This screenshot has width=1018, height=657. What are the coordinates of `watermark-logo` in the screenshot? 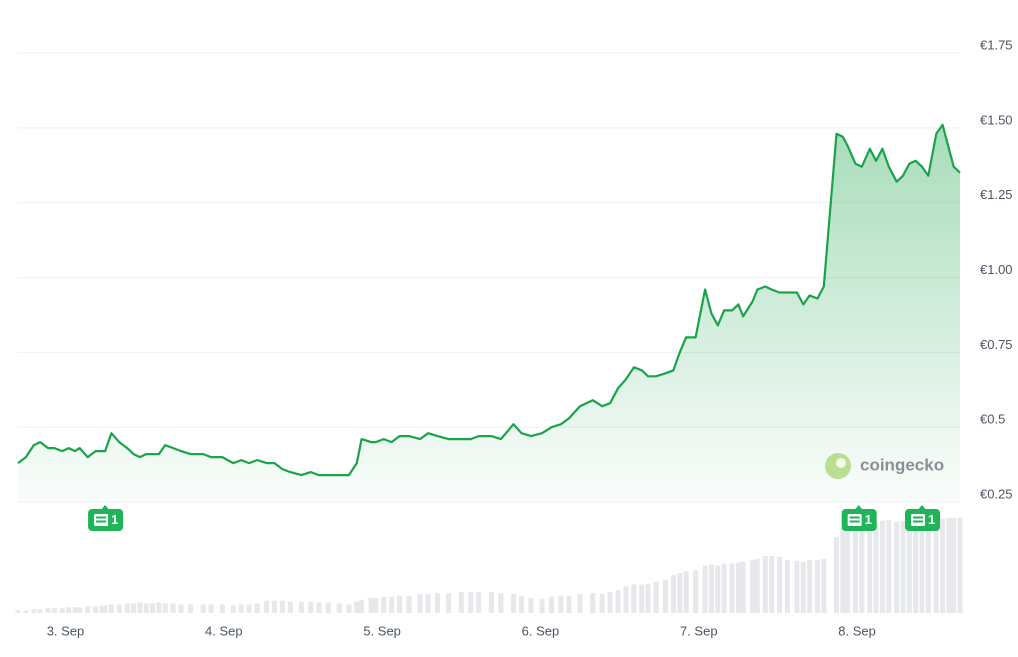 It's located at (838, 466).